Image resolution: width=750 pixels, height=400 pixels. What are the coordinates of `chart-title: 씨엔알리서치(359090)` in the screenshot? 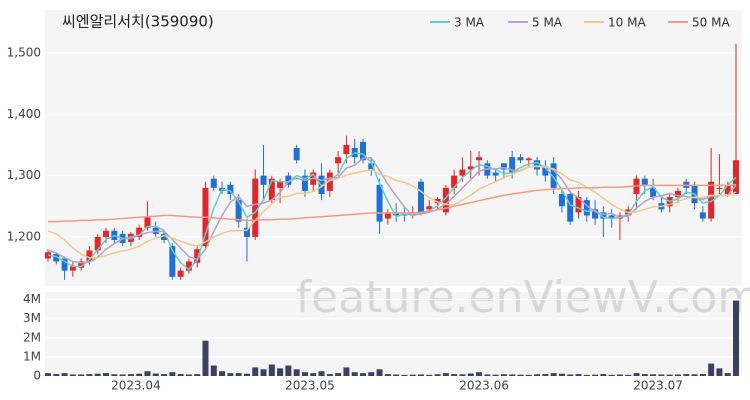 It's located at (138, 22).